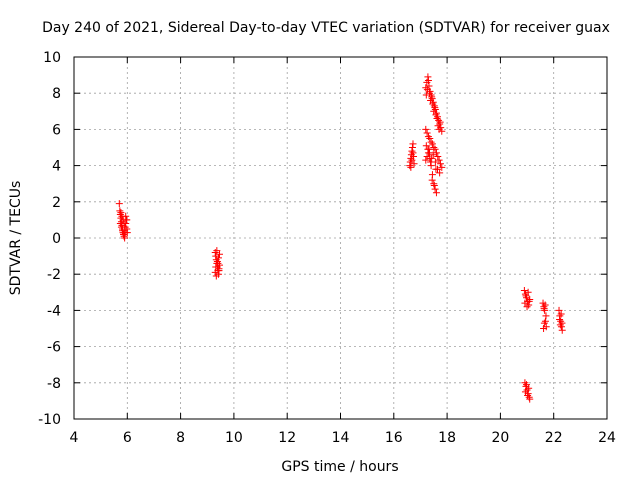  Describe the element at coordinates (234, 438) in the screenshot. I see `x-tick-label: 10` at that location.